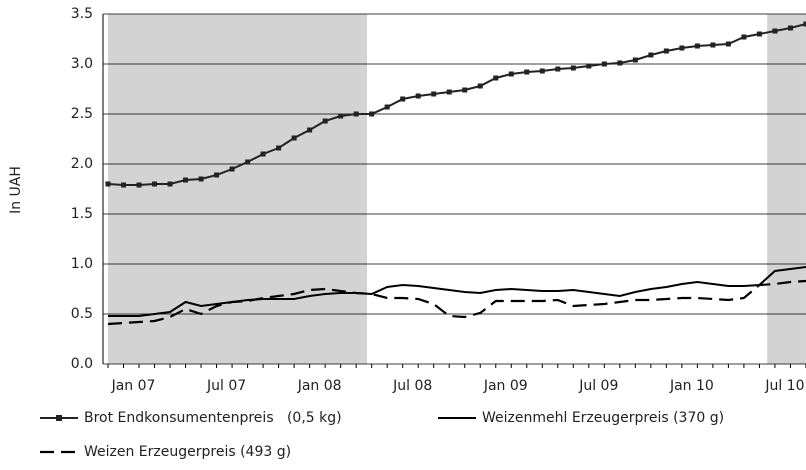 The height and width of the screenshot is (470, 806). Describe the element at coordinates (82, 14) in the screenshot. I see `y-tick-label: 3.5` at that location.